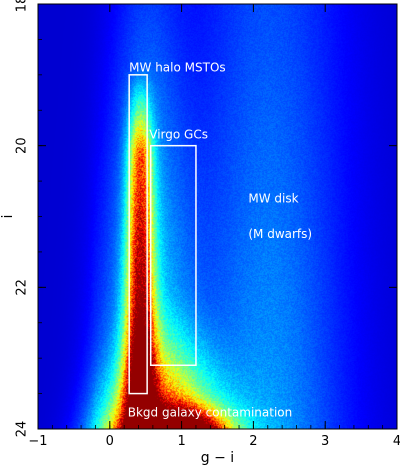 The image size is (400, 469). I want to click on annotation-4: Bkgd galaxy contamination, so click(210, 412).